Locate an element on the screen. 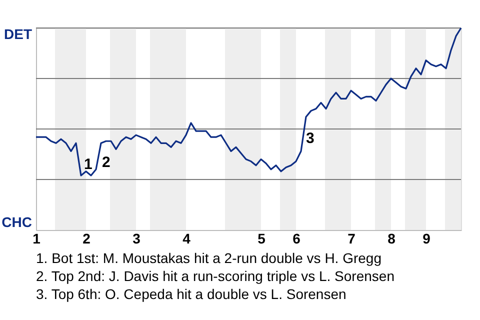  x-tick-label: 5 is located at coordinates (262, 238).